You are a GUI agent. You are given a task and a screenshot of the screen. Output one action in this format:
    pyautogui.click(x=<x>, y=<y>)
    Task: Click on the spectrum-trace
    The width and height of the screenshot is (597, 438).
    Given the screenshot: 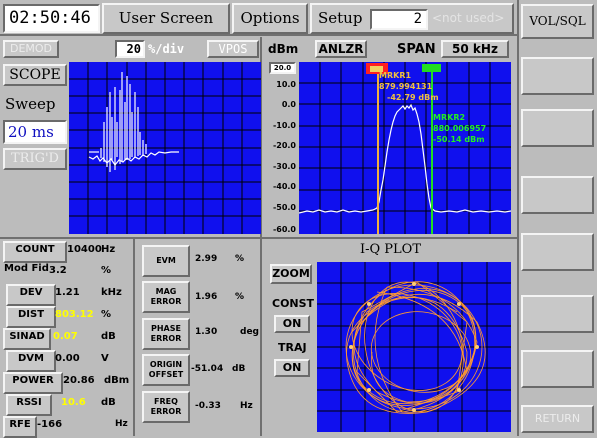 What is the action you would take?
    pyautogui.click(x=405, y=158)
    